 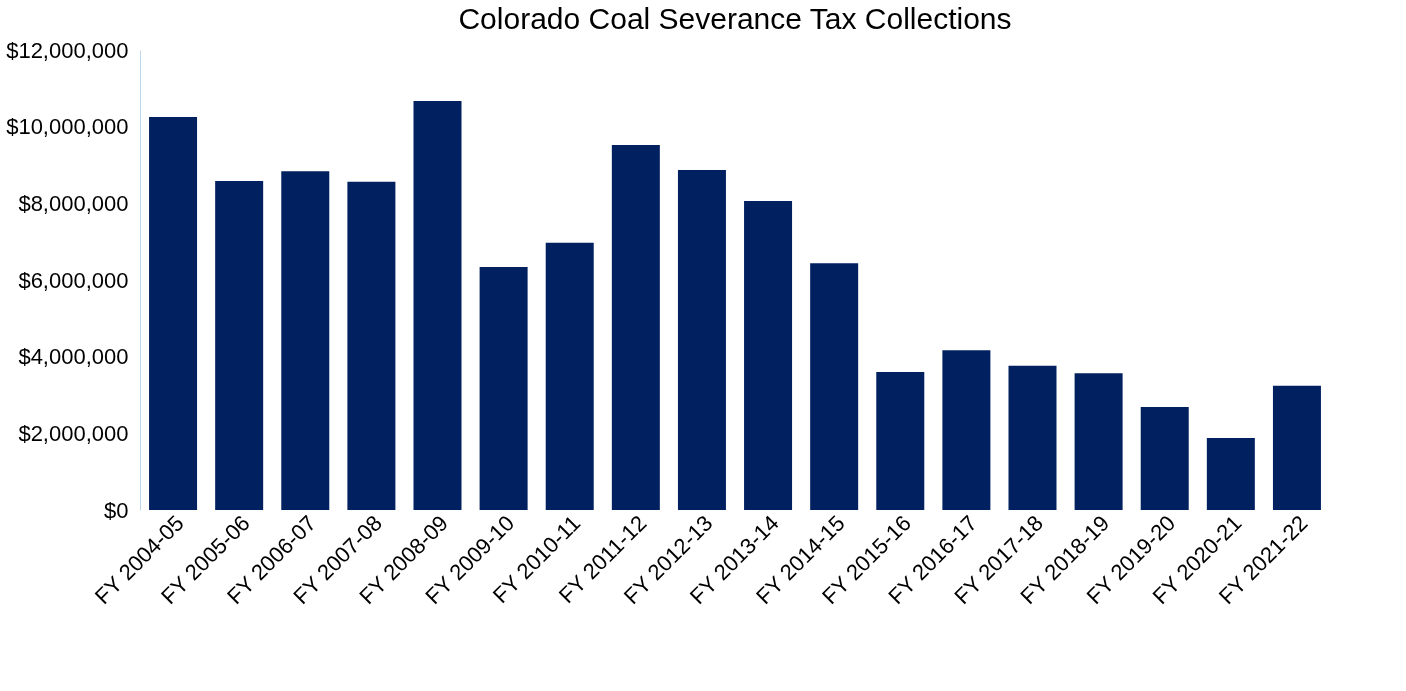 What do you see at coordinates (73, 280) in the screenshot?
I see `y-tick-label: $6,000,000` at bounding box center [73, 280].